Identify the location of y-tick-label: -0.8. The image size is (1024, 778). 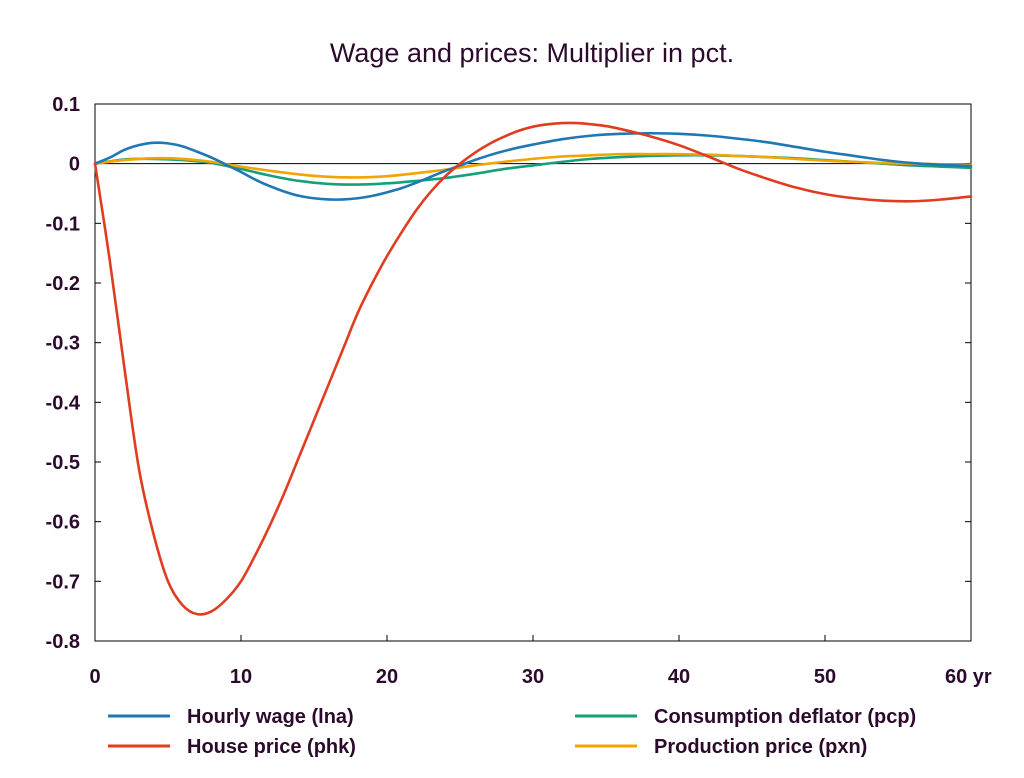
(63, 642).